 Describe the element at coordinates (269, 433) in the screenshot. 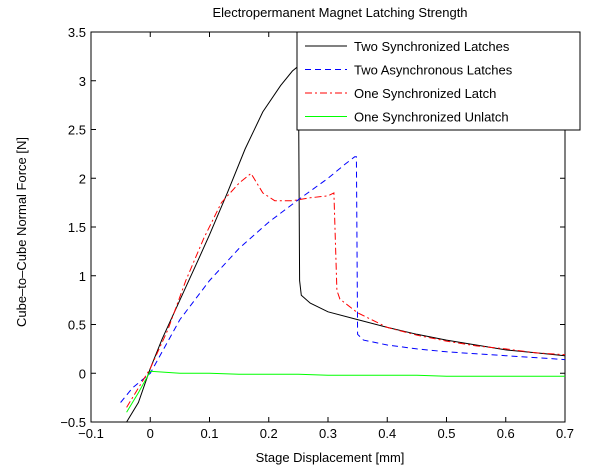

I see `x-tick-label: 0.2` at that location.